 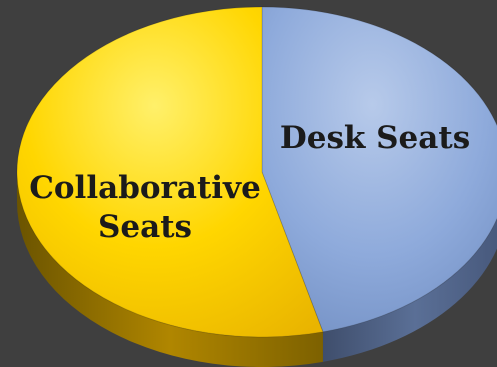 I want to click on slice-label-line: Desk Seats, so click(x=375, y=138).